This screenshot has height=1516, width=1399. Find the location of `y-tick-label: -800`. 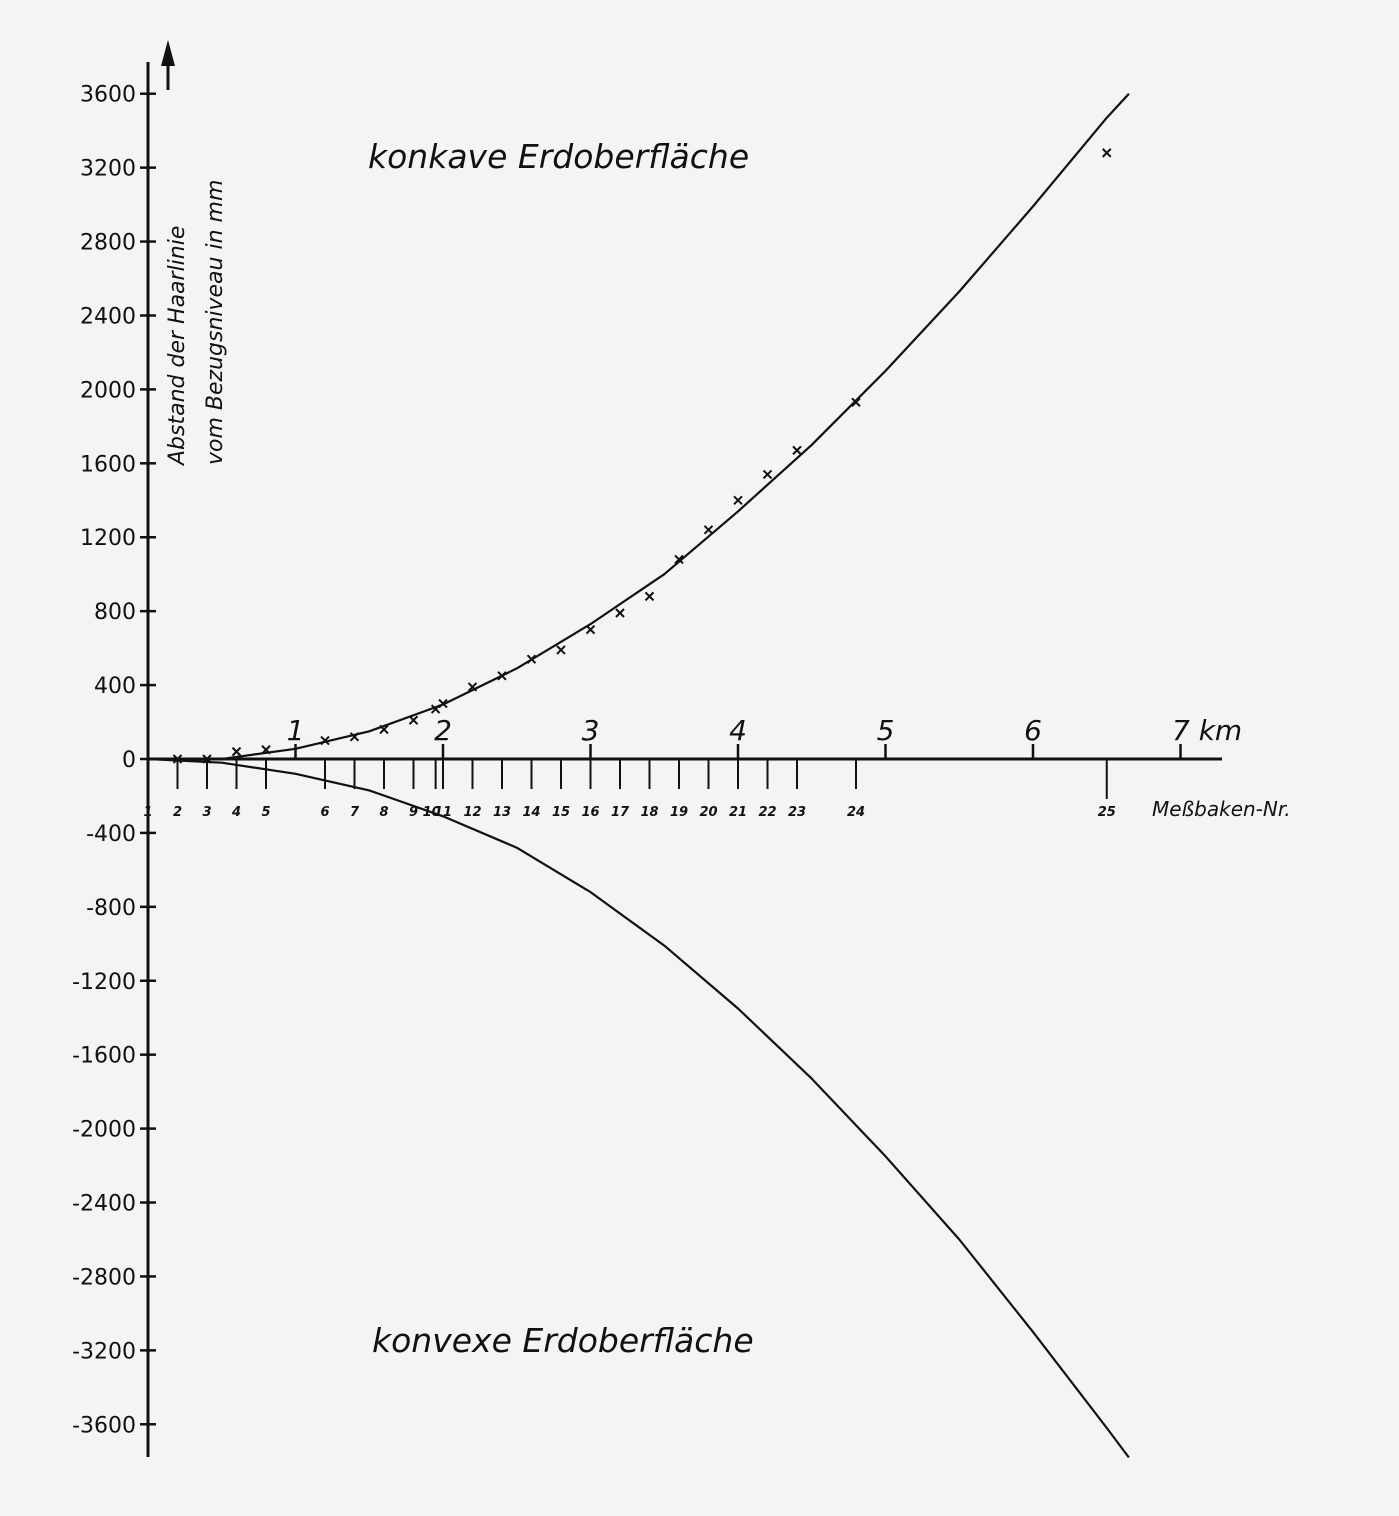

y-tick-label: -800 is located at coordinates (111, 908).